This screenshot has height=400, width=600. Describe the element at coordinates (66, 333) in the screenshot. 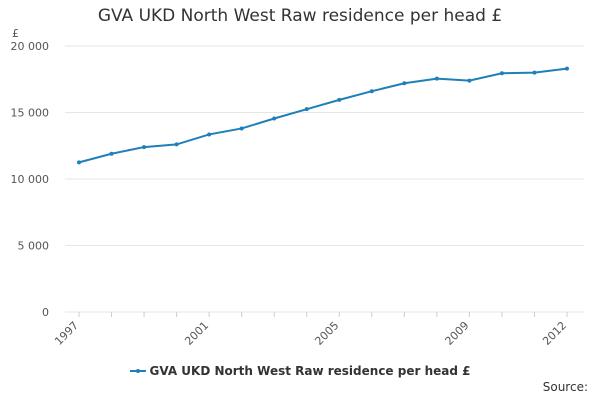

I see `x-tick-label: 1997` at that location.